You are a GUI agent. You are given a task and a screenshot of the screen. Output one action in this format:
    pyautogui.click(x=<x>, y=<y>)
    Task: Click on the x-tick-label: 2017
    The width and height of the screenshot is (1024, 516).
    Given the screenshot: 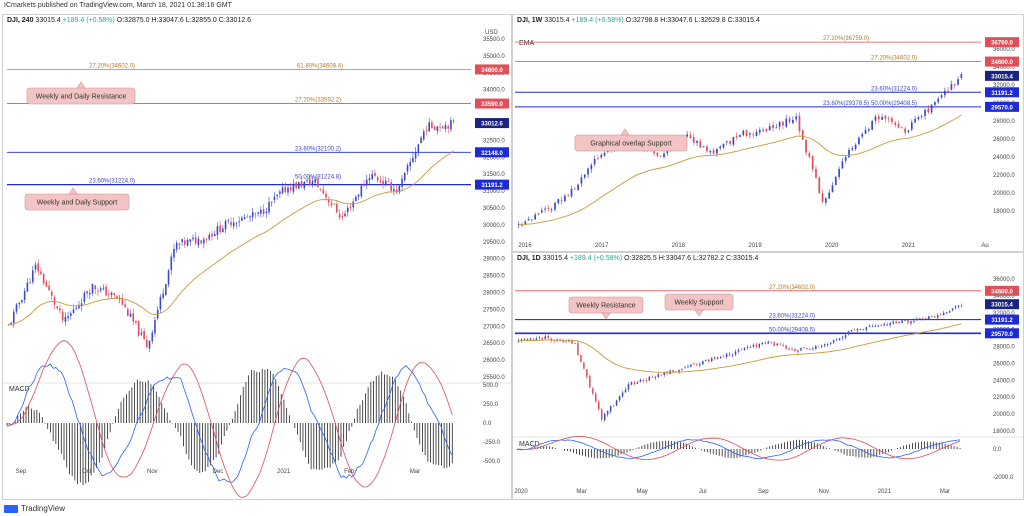 What is the action you would take?
    pyautogui.click(x=602, y=246)
    